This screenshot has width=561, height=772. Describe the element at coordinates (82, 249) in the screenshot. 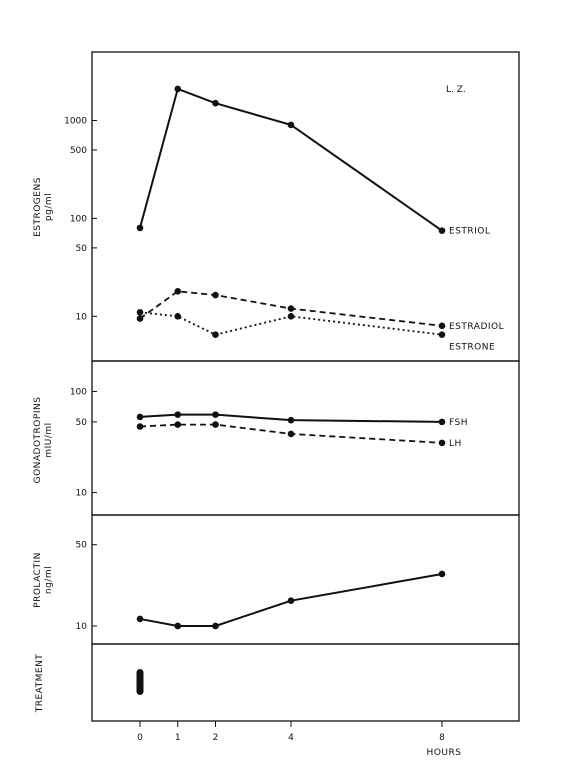

I see `estrogens-ytick-label: 50` at that location.